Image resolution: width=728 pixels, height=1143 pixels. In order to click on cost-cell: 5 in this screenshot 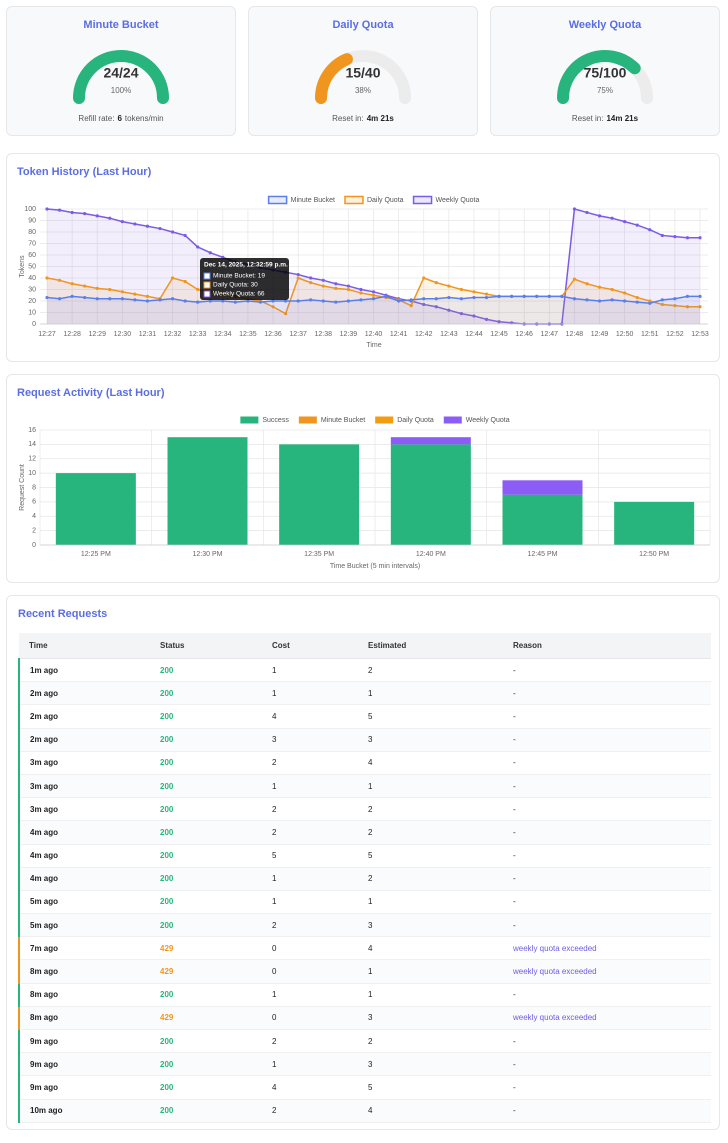, I will do `click(310, 856)`.